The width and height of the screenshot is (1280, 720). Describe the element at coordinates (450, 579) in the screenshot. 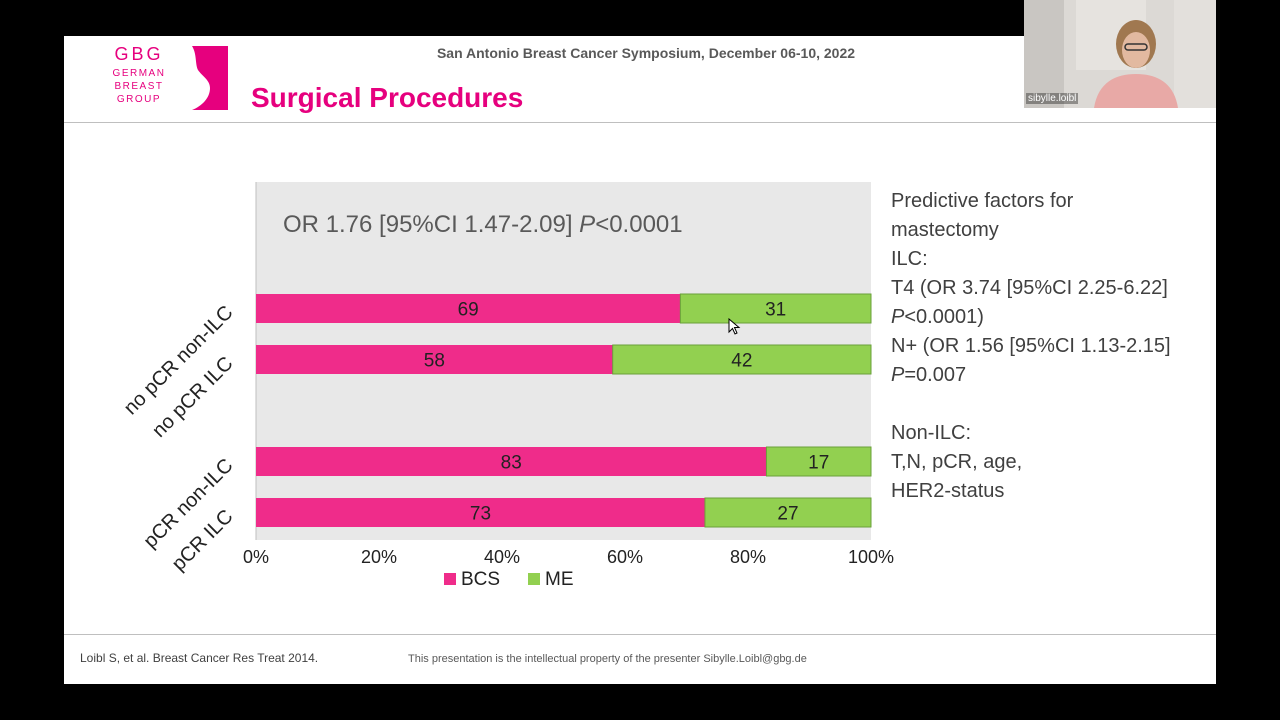

I see `bcs-legend-swatch` at that location.